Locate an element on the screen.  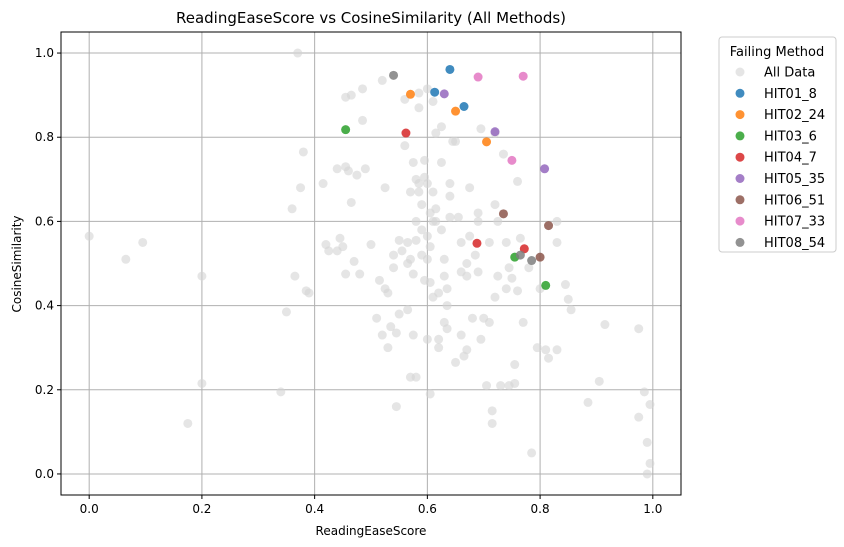
legend-entry-label: HIT04_7 is located at coordinates (790, 158).